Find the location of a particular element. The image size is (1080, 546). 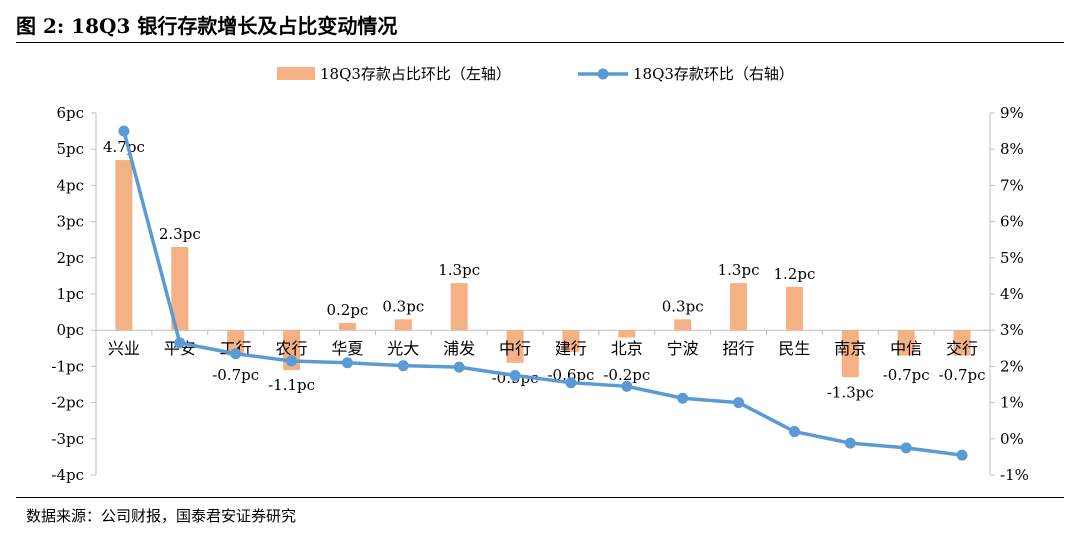

line-point-平安 is located at coordinates (180, 343).